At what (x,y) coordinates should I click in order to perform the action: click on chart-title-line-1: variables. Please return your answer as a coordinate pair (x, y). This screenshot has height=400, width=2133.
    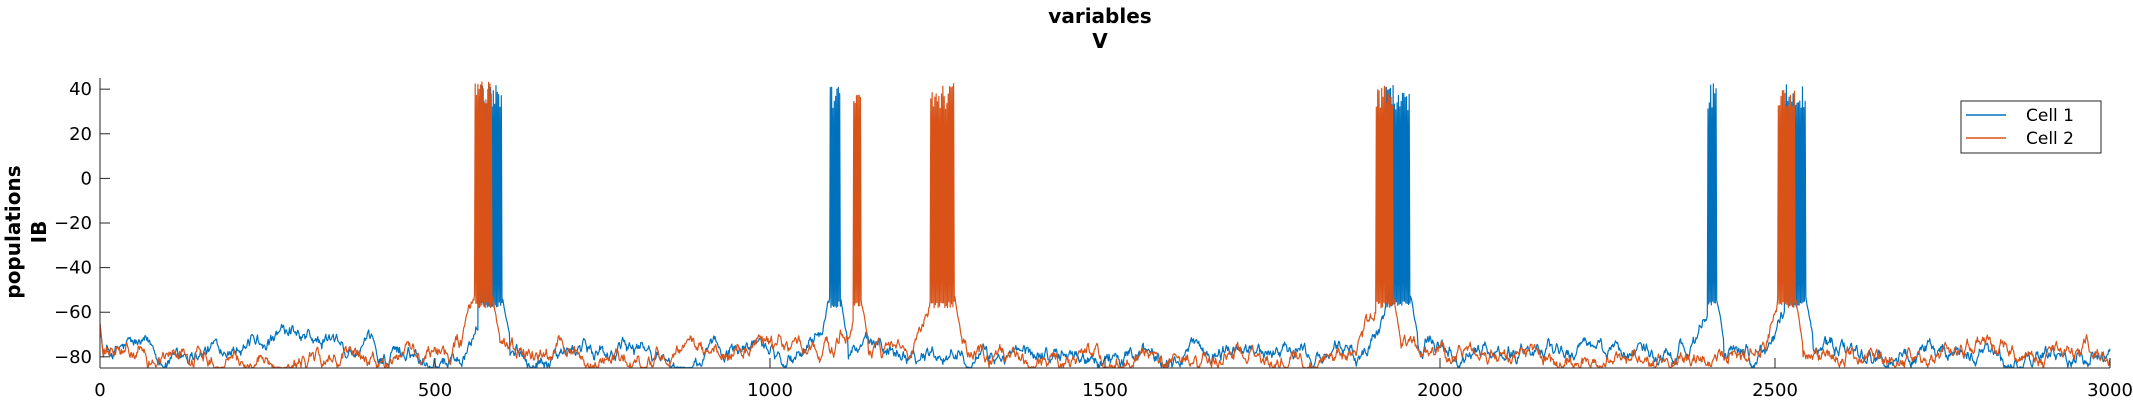
    Looking at the image, I should click on (1099, 16).